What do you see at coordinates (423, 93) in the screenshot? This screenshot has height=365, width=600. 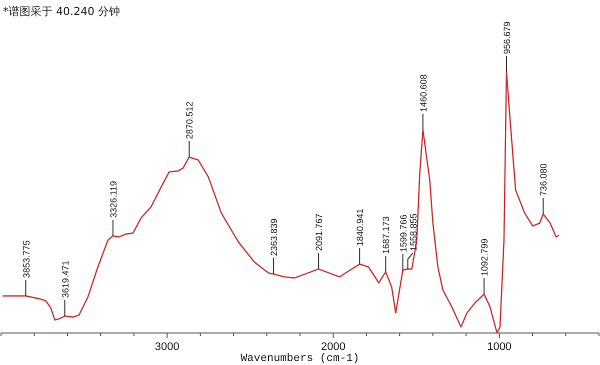 I see `annotation: 1460.608` at bounding box center [423, 93].